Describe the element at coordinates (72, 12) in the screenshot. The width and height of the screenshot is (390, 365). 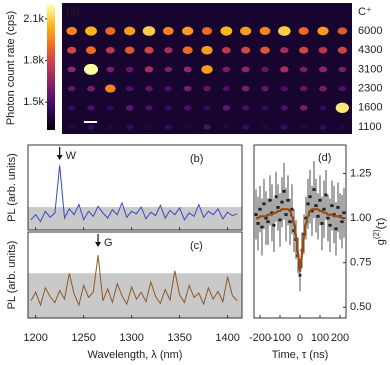
I see `panel-label: (a)` at that location.